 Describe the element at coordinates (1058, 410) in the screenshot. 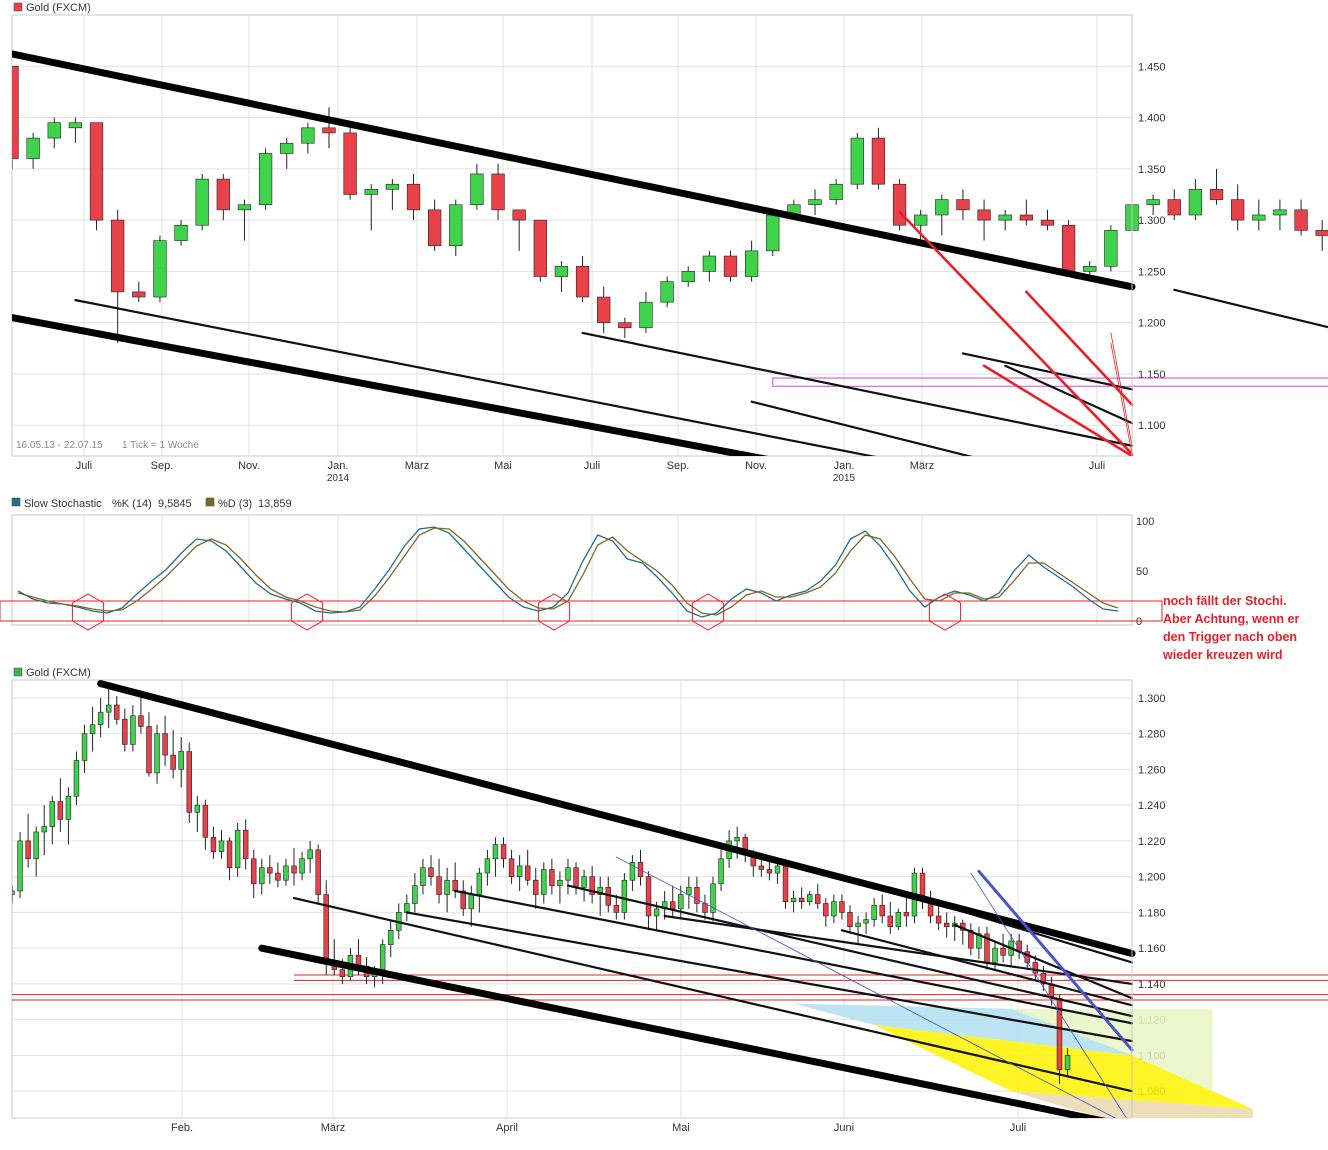

I see `red-trendline` at that location.